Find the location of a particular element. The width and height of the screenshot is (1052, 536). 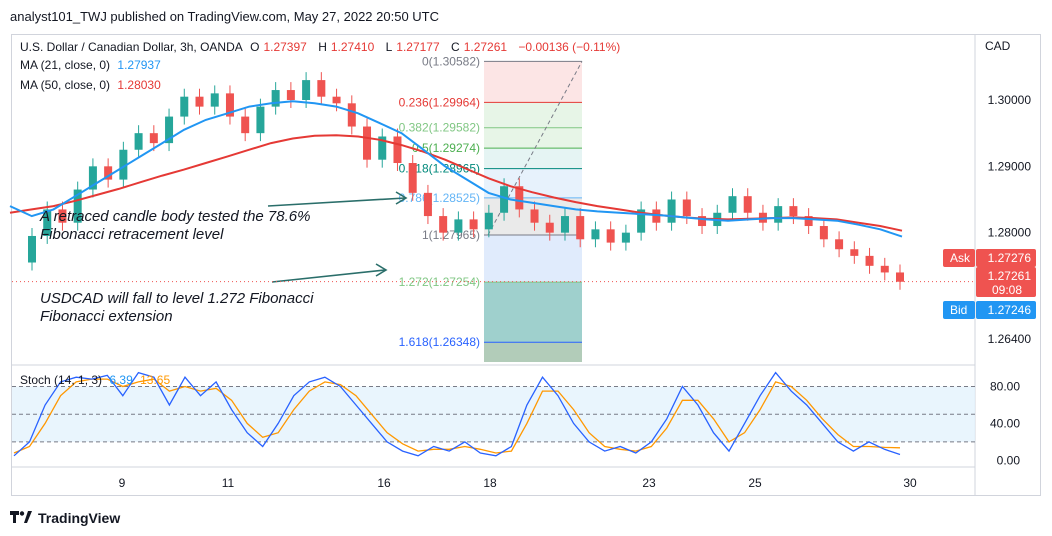

ma21-legend: MA (21, close, 0) 1.27937 is located at coordinates (92, 65).